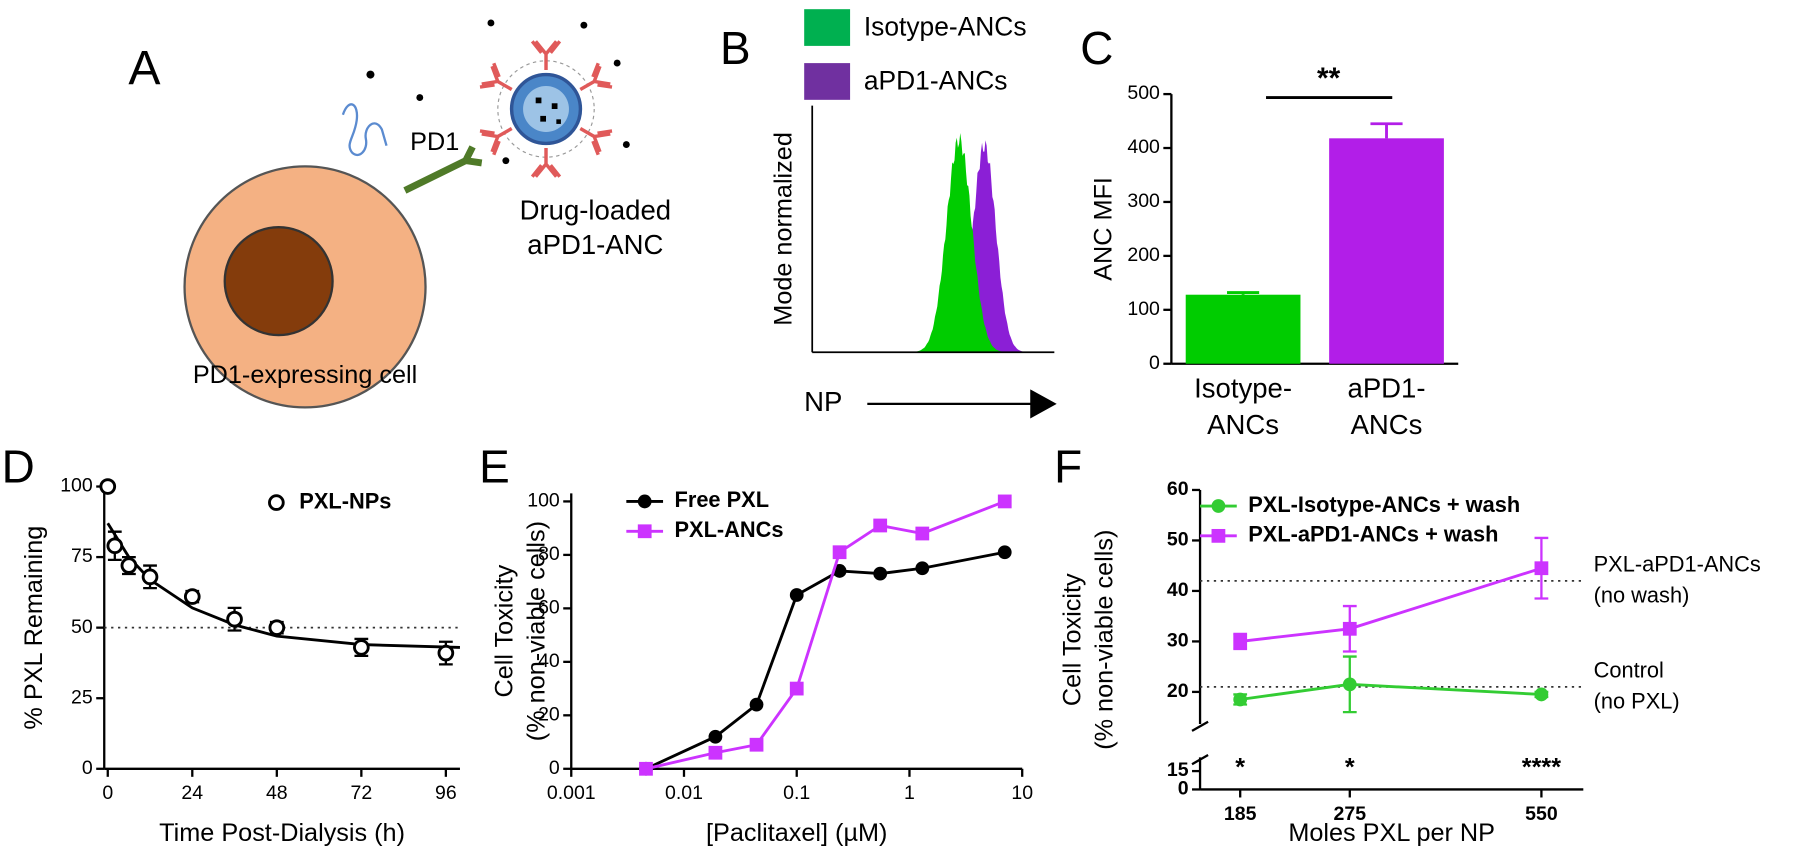 Image resolution: width=1800 pixels, height=856 pixels. I want to click on x-tick-label: 72, so click(361, 793).